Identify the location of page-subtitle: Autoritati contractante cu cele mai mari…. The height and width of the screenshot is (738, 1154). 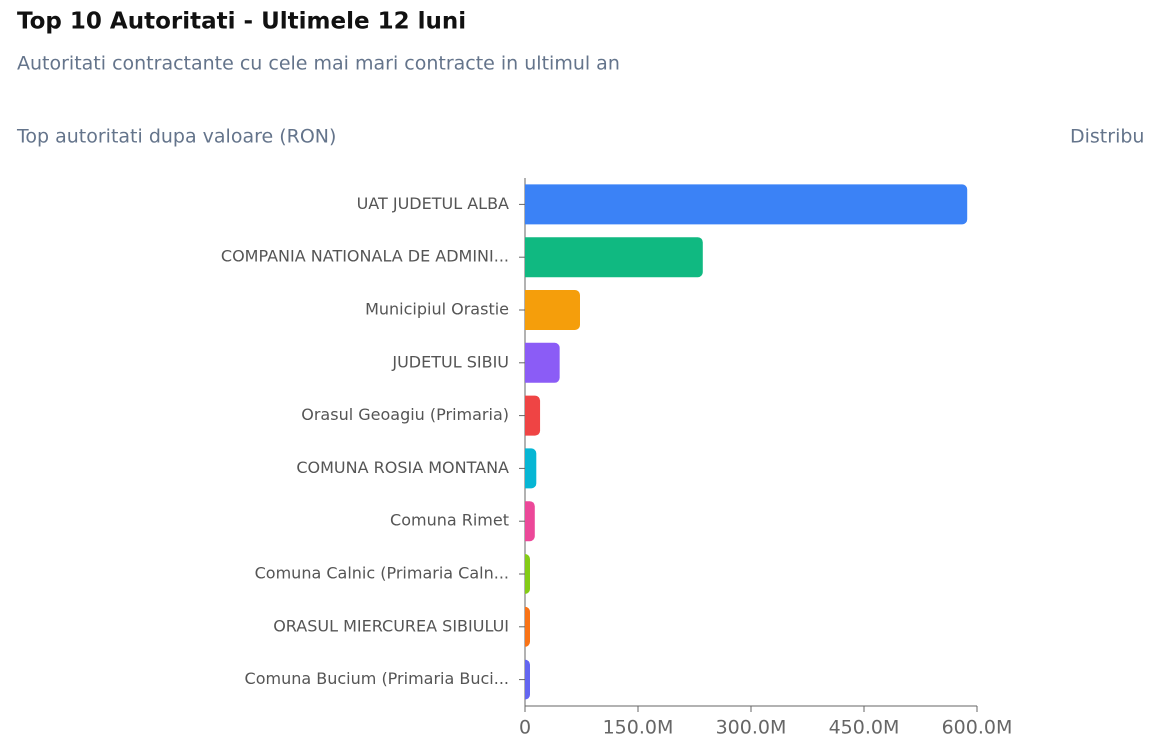
(318, 64).